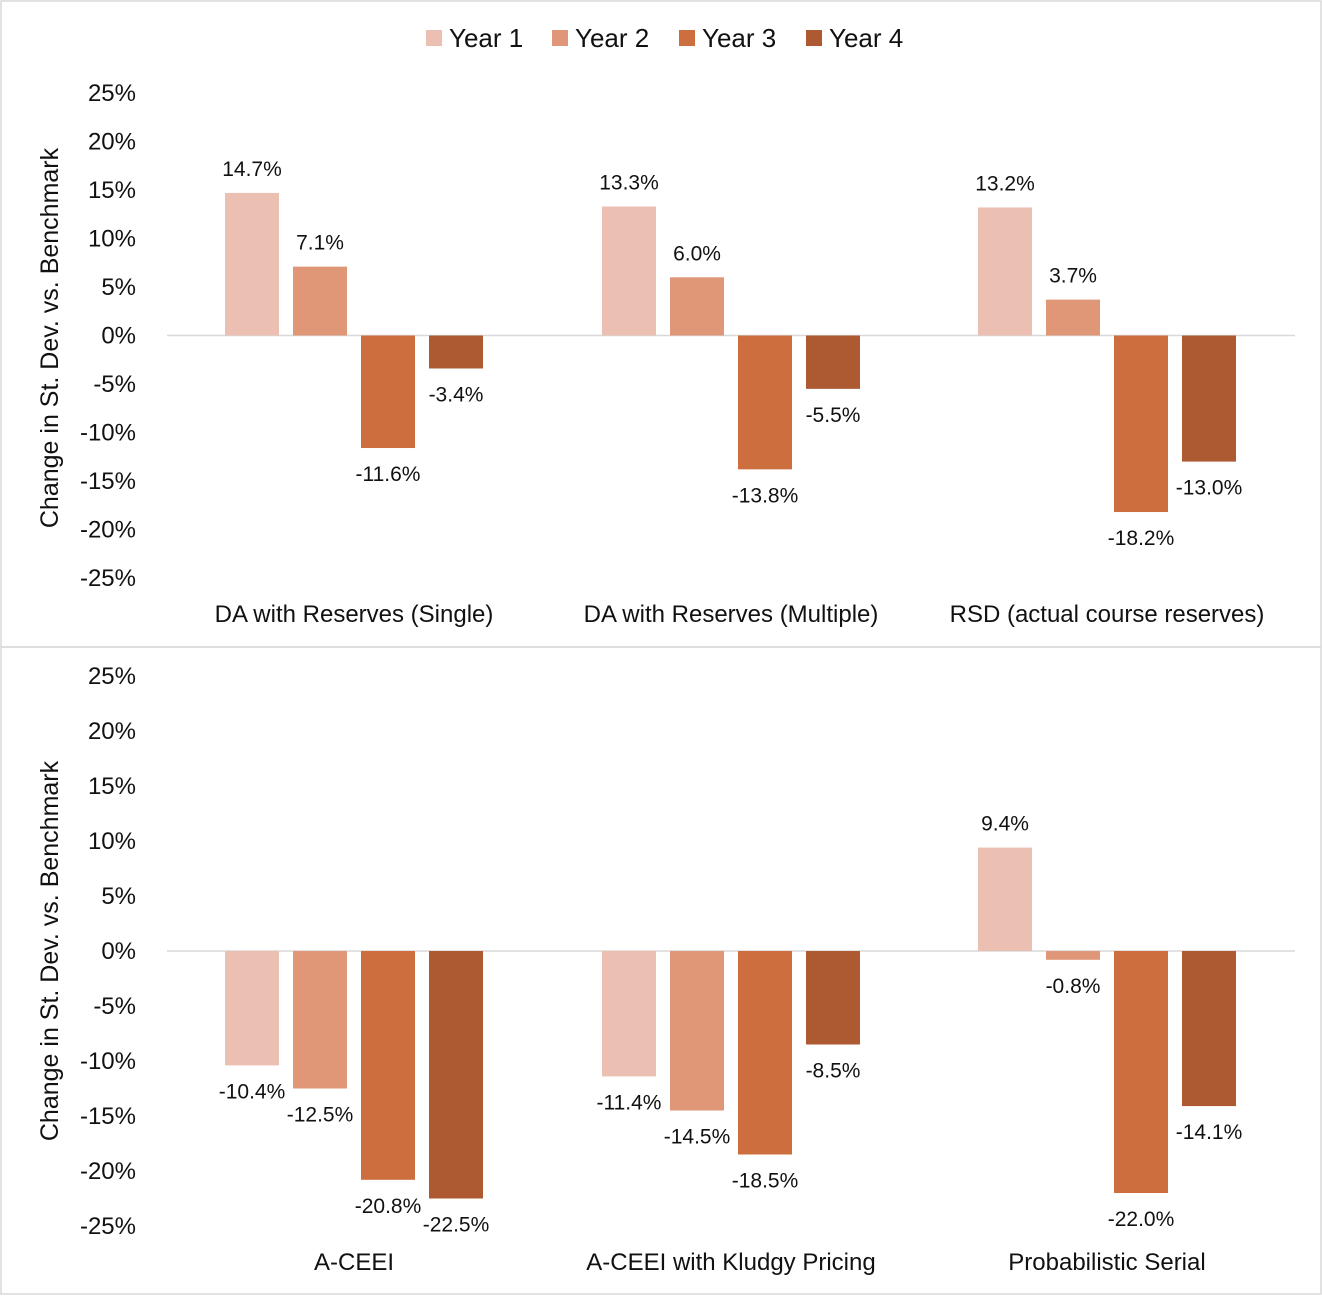 This screenshot has width=1322, height=1296. I want to click on data-label: -12.5%, so click(320, 1115).